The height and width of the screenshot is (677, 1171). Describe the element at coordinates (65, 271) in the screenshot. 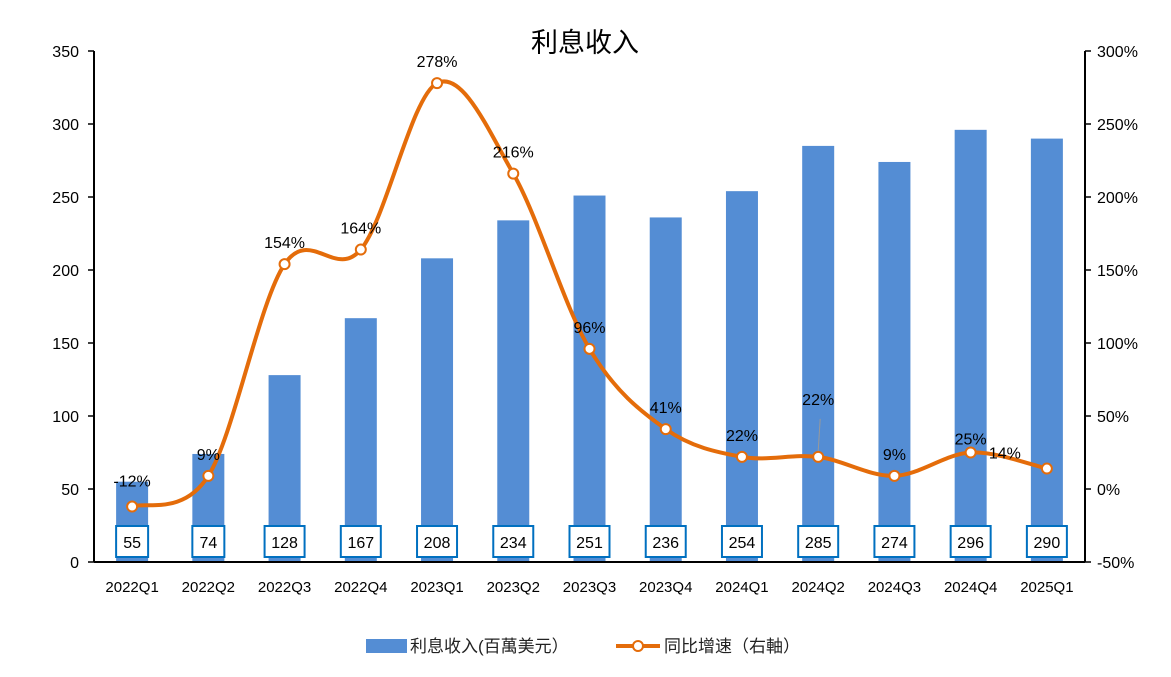

I see `left-tick-label: 200` at that location.